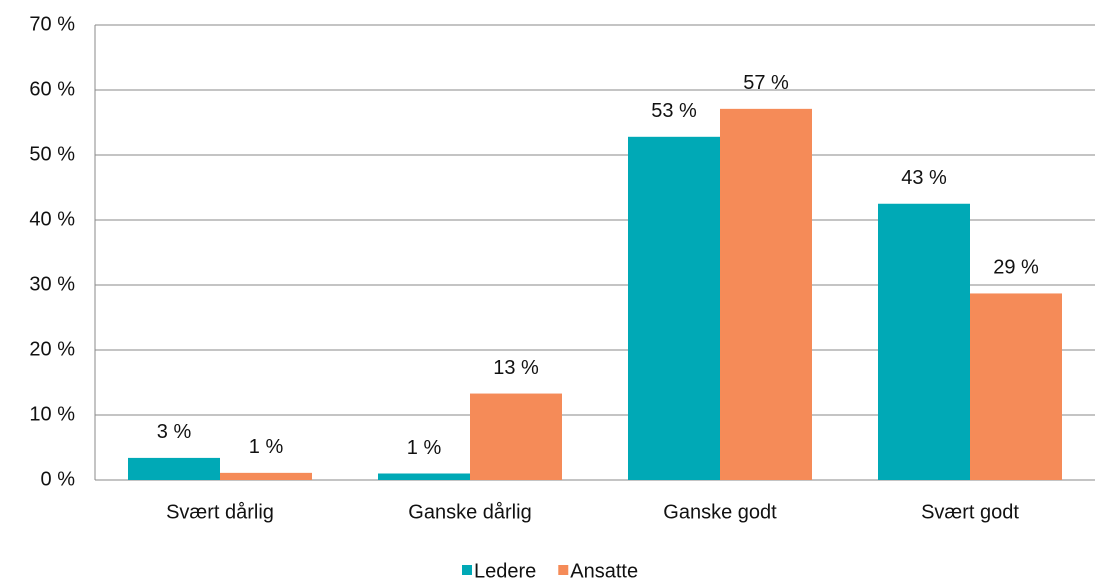 The image size is (1102, 583). I want to click on value-label: 53 %, so click(674, 111).